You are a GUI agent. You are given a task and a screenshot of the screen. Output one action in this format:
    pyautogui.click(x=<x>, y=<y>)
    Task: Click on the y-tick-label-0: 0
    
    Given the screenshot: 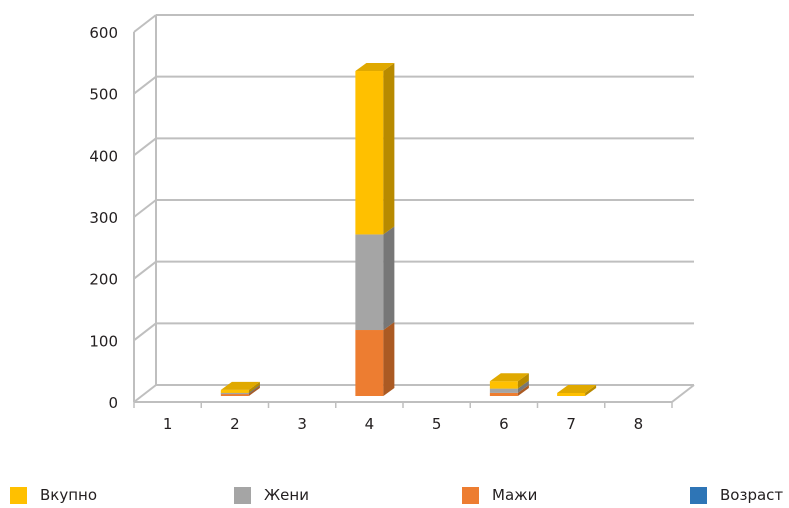 What is the action you would take?
    pyautogui.click(x=113, y=403)
    